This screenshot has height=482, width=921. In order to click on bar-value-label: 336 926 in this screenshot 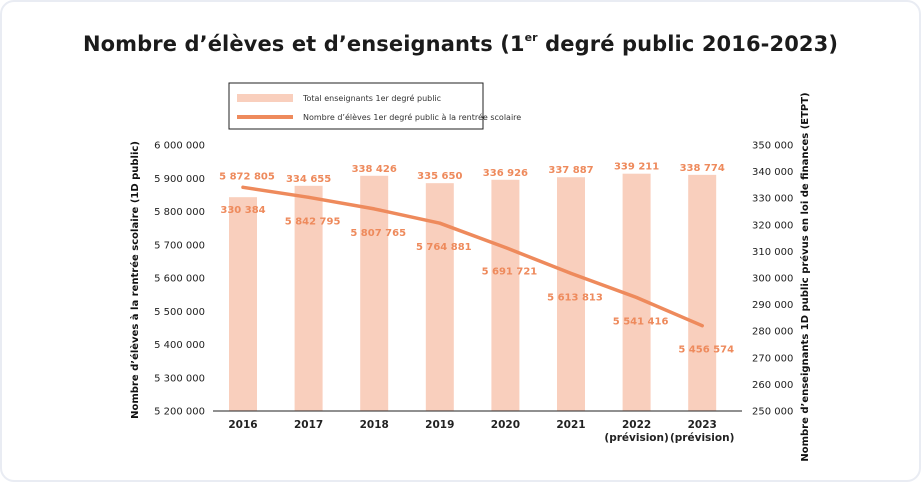, I will do `click(505, 173)`.